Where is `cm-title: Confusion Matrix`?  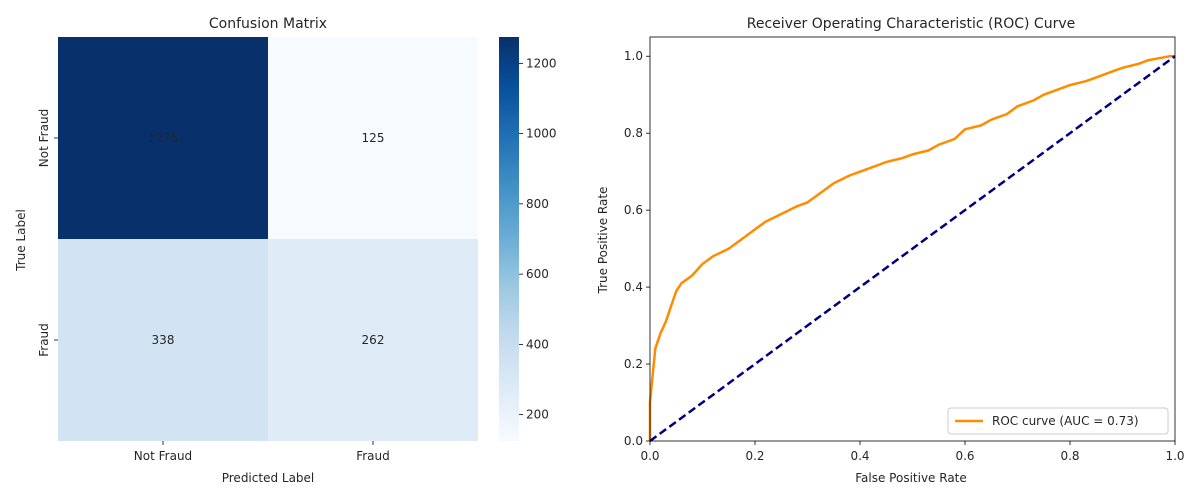 cm-title: Confusion Matrix is located at coordinates (268, 24).